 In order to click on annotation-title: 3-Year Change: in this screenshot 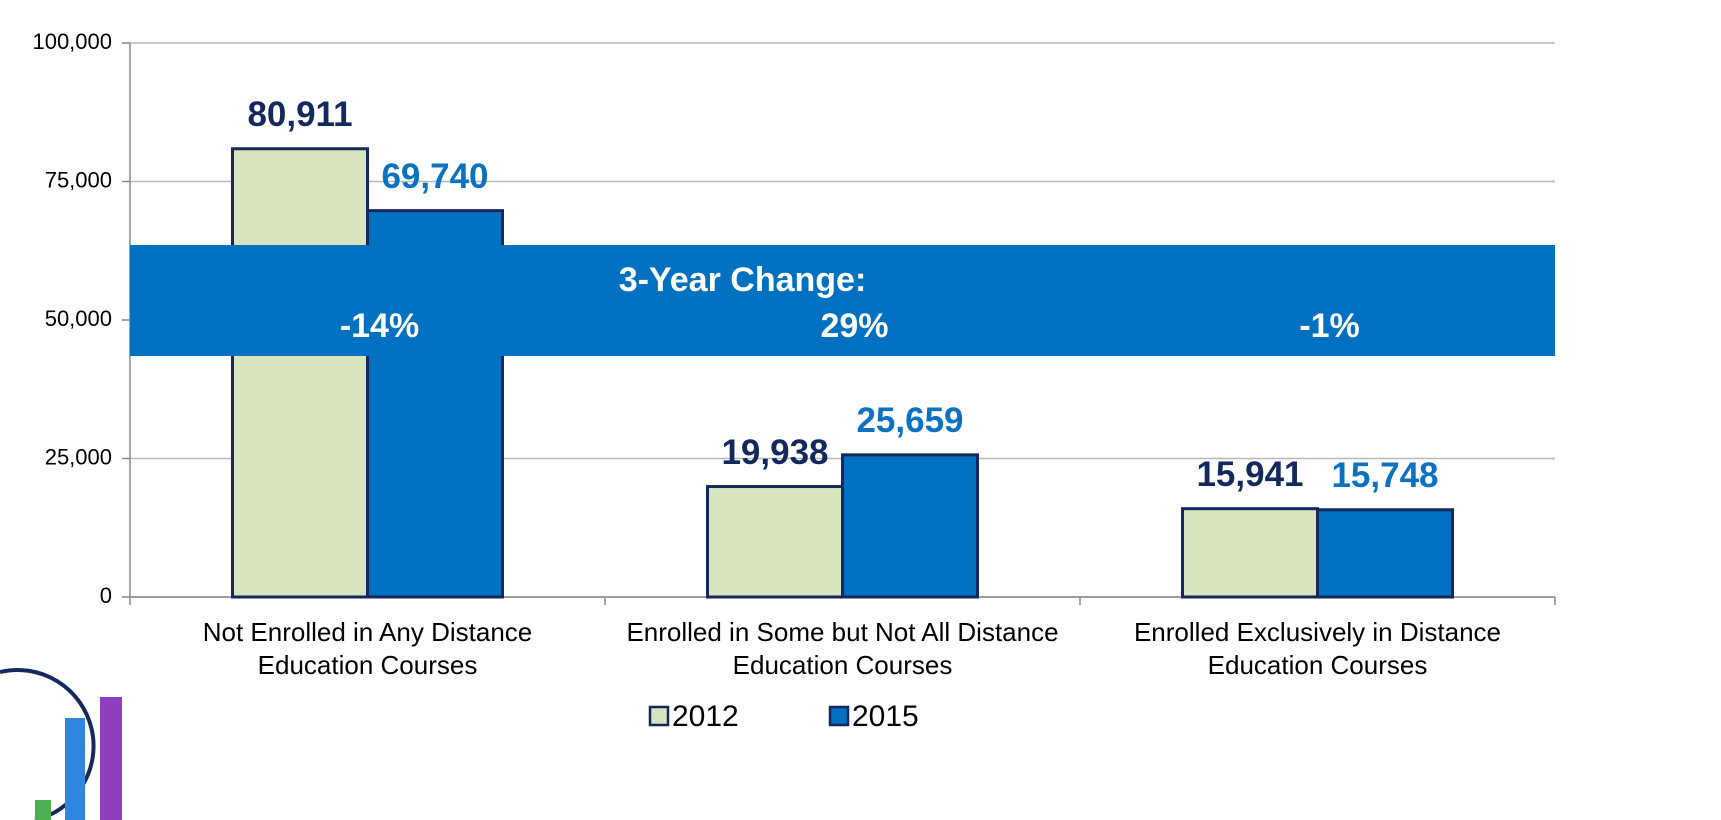, I will do `click(743, 280)`.